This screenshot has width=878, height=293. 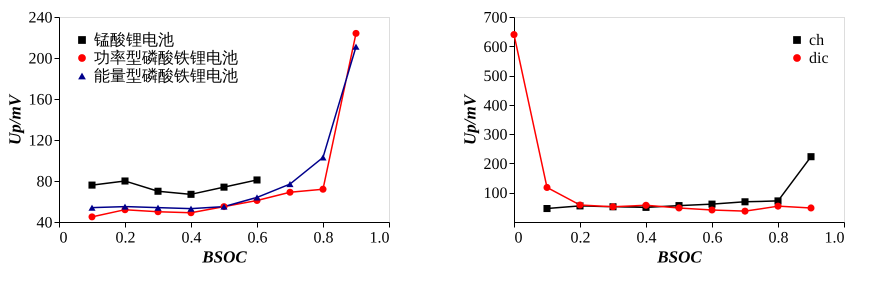 What do you see at coordinates (166, 58) in the screenshot?
I see `legend-label: 功率型磷酸铁锂电池` at bounding box center [166, 58].